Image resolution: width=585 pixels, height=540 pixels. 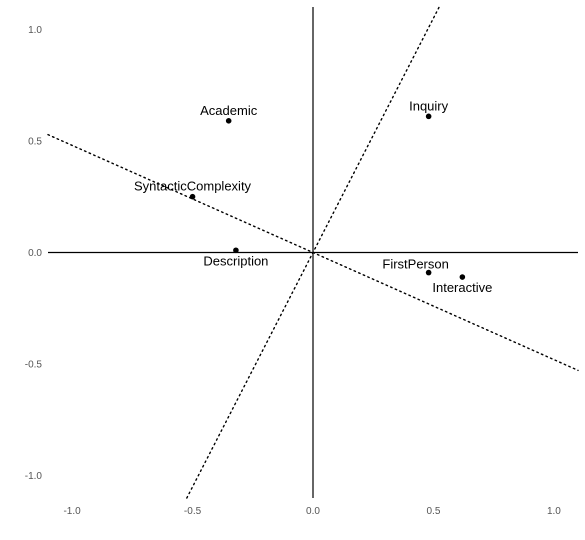 I want to click on x-tick-label: -0.5, so click(x=193, y=511).